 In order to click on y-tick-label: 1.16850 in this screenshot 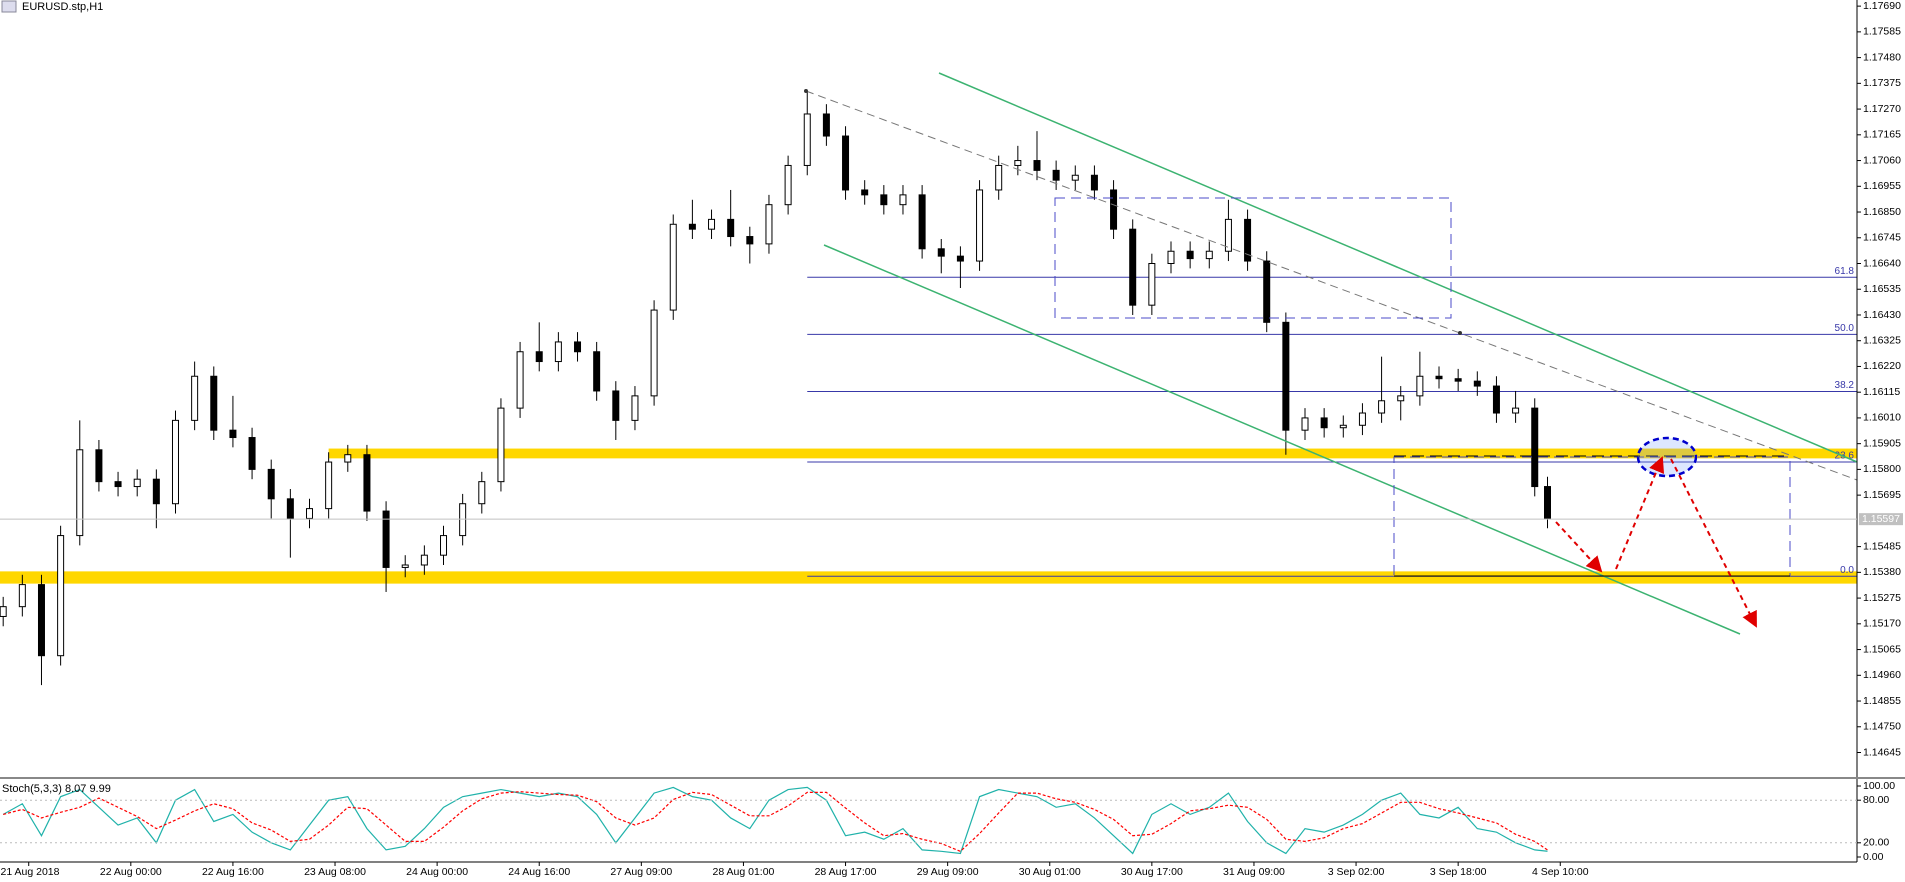, I will do `click(1882, 212)`.